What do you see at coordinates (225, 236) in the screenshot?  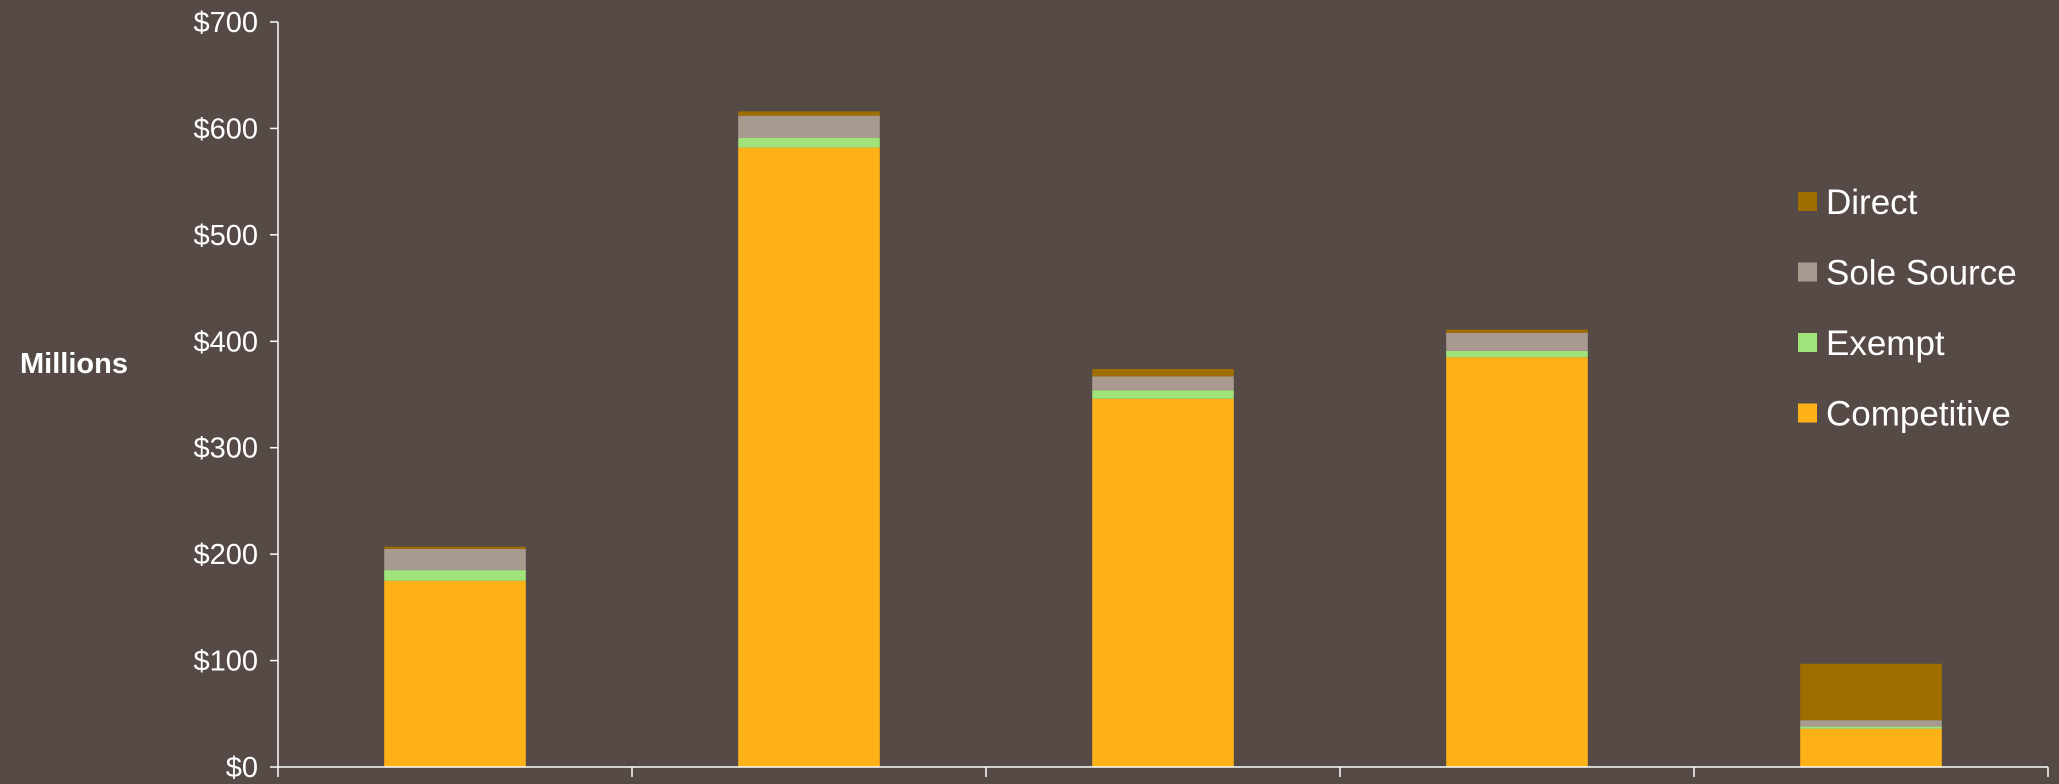 I see `y-tick-label: $500` at bounding box center [225, 236].